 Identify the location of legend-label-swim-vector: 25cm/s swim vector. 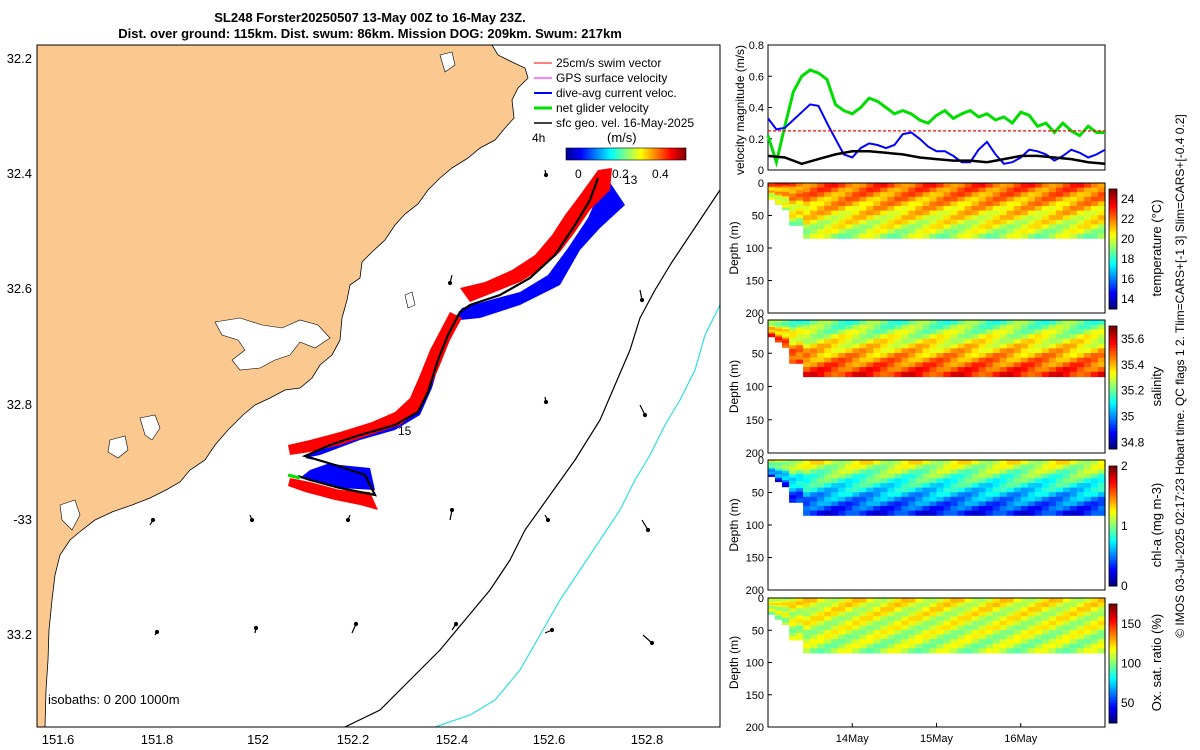
(608, 63).